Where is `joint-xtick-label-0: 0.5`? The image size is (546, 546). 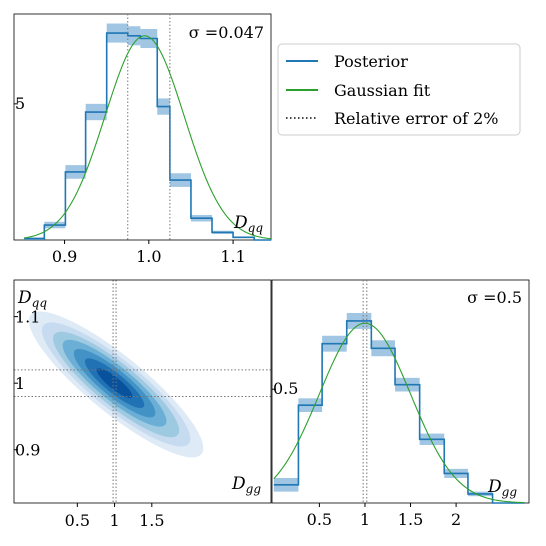
joint-xtick-label-0: 0.5 is located at coordinates (77, 520).